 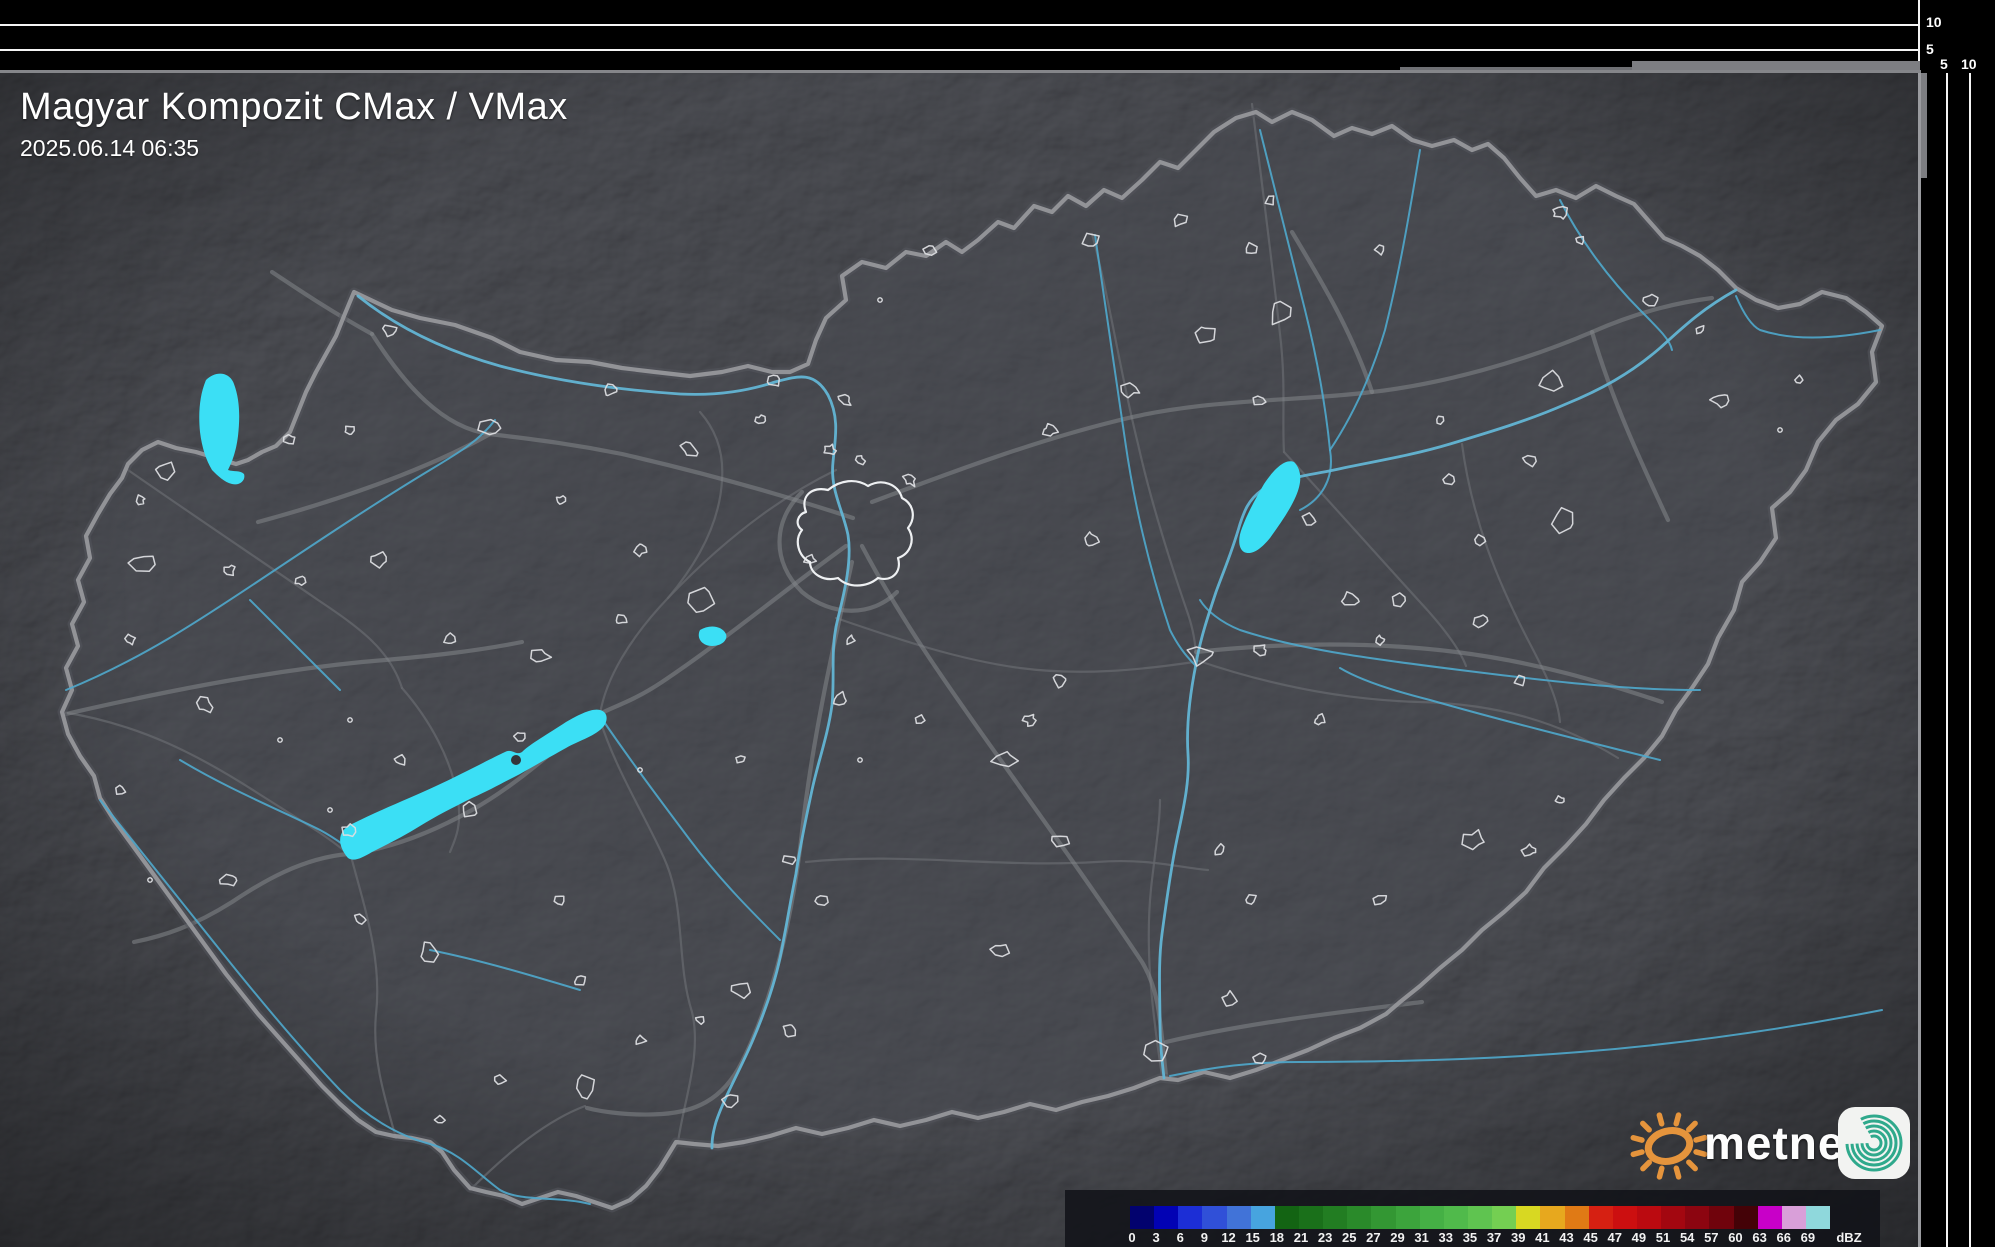 What do you see at coordinates (1970, 660) in the screenshot?
I see `height-gridline-10km-right` at bounding box center [1970, 660].